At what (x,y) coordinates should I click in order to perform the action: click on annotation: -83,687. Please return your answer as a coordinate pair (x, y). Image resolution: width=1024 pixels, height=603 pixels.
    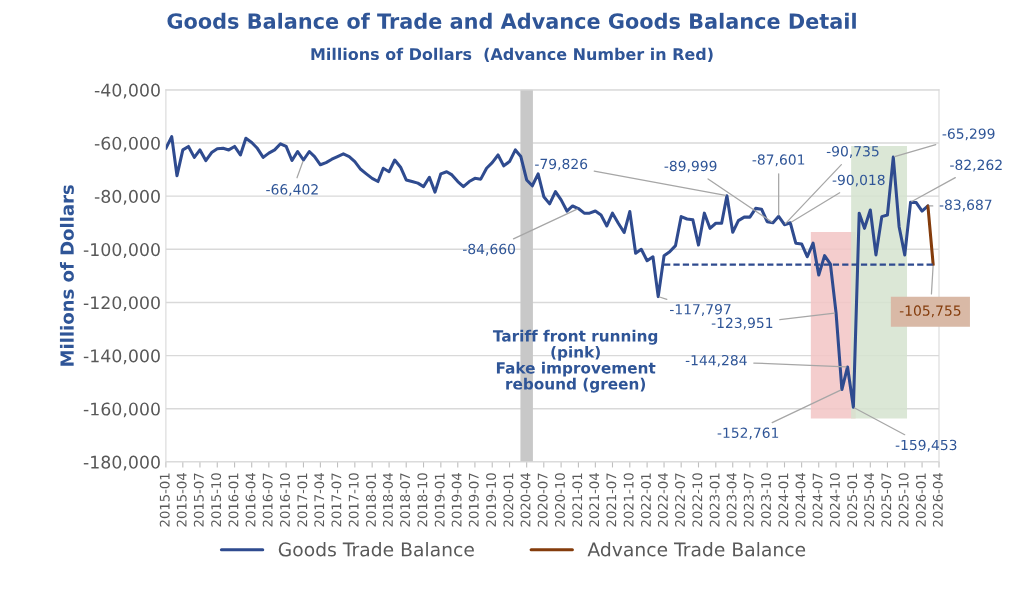
    Looking at the image, I should click on (965, 205).